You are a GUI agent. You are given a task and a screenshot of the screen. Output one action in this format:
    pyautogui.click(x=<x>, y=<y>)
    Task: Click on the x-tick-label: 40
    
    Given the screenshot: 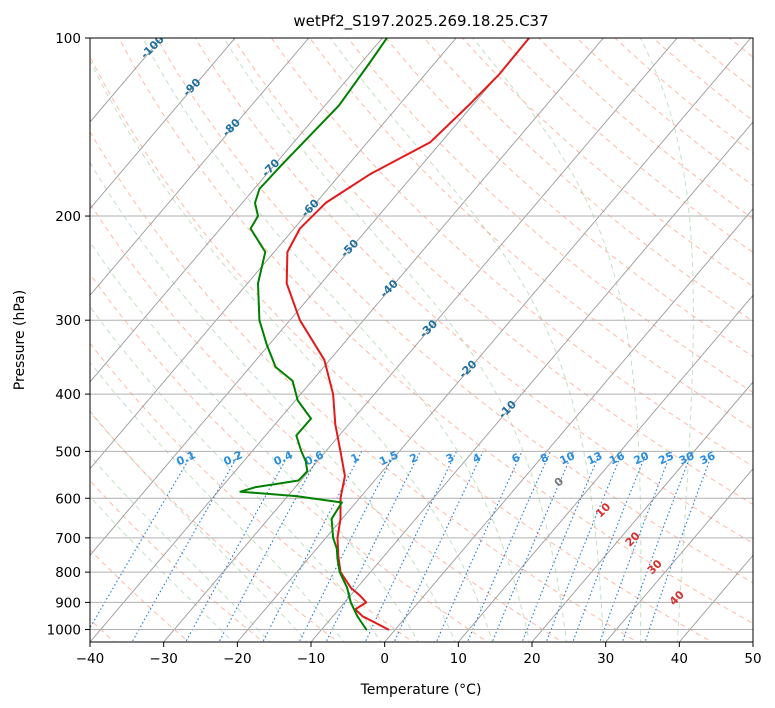 What is the action you would take?
    pyautogui.click(x=679, y=659)
    